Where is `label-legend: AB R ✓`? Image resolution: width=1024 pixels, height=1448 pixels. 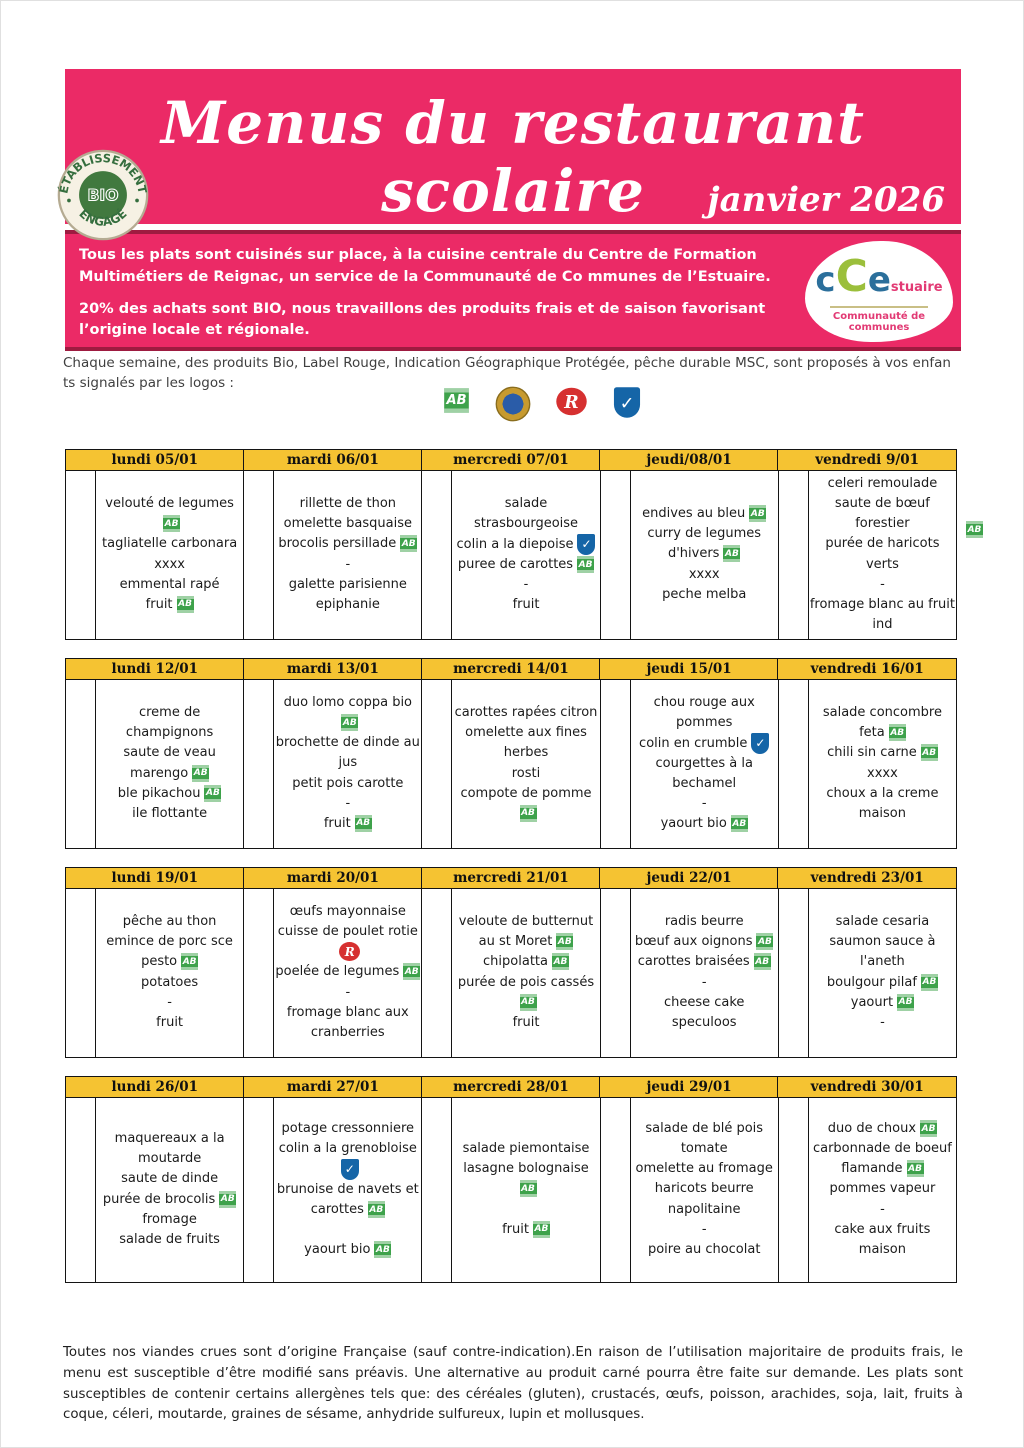
label-legend: AB R ✓ is located at coordinates (512, 404).